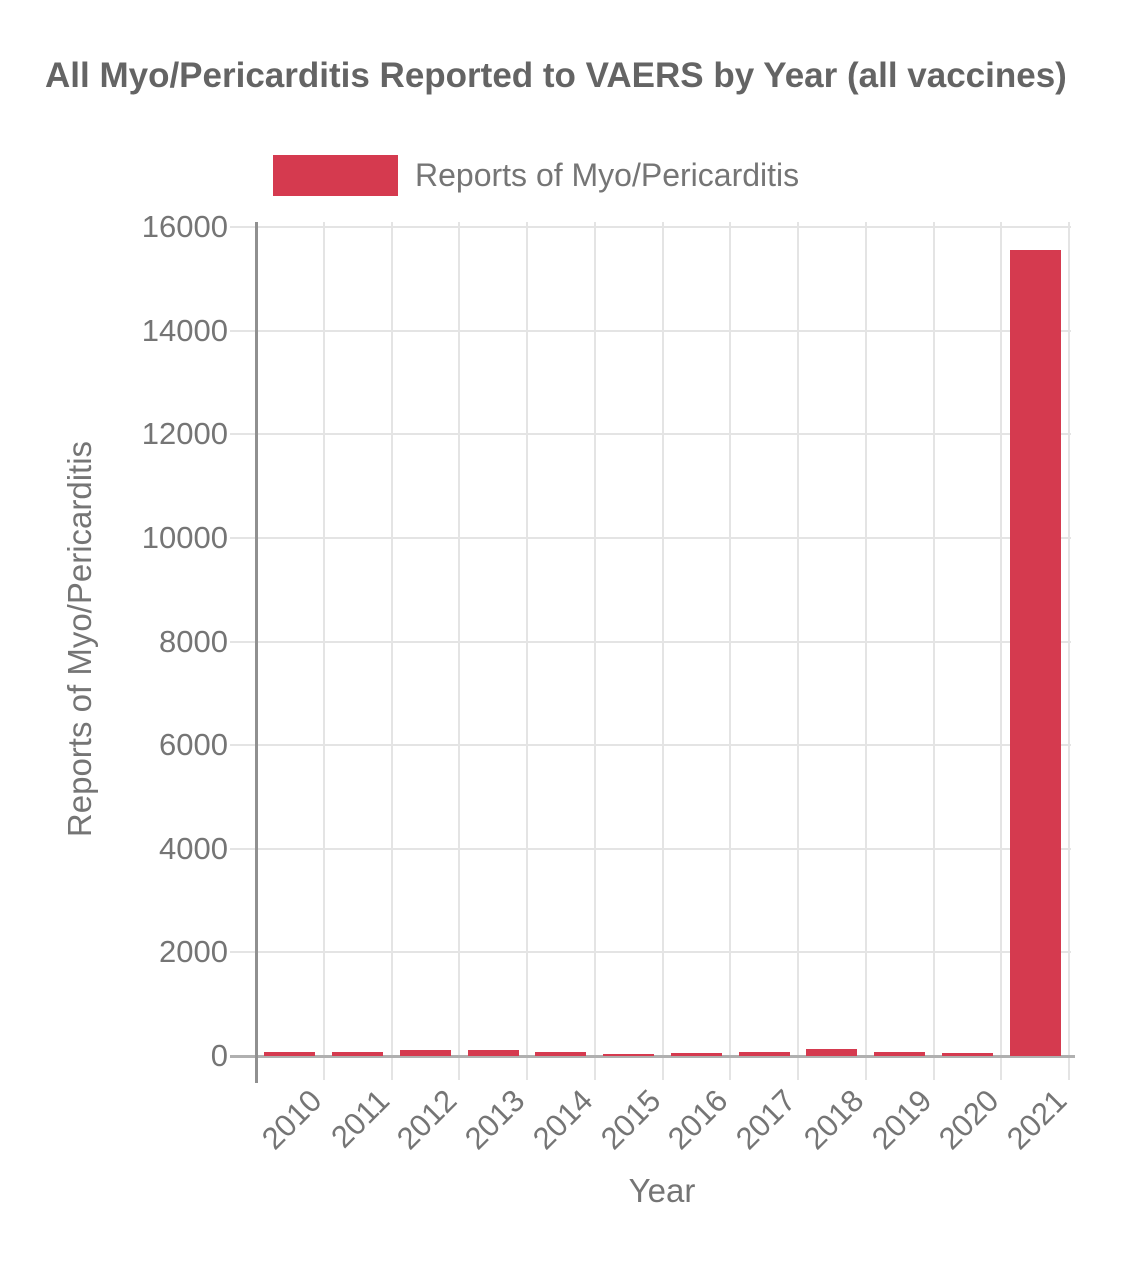 The image size is (1125, 1271). Describe the element at coordinates (193, 848) in the screenshot. I see `y-tick-label-4000: 4000` at that location.